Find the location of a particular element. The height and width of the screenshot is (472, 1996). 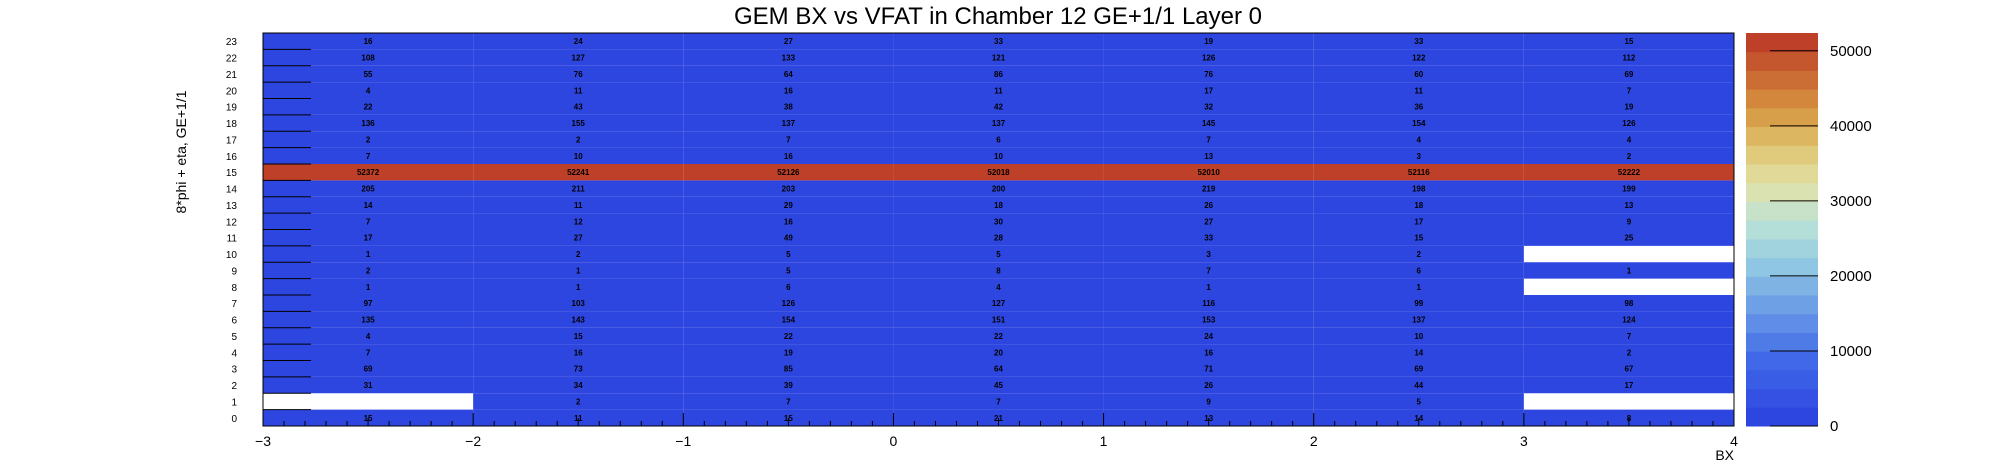

cell-value-label: 205 is located at coordinates (368, 189).